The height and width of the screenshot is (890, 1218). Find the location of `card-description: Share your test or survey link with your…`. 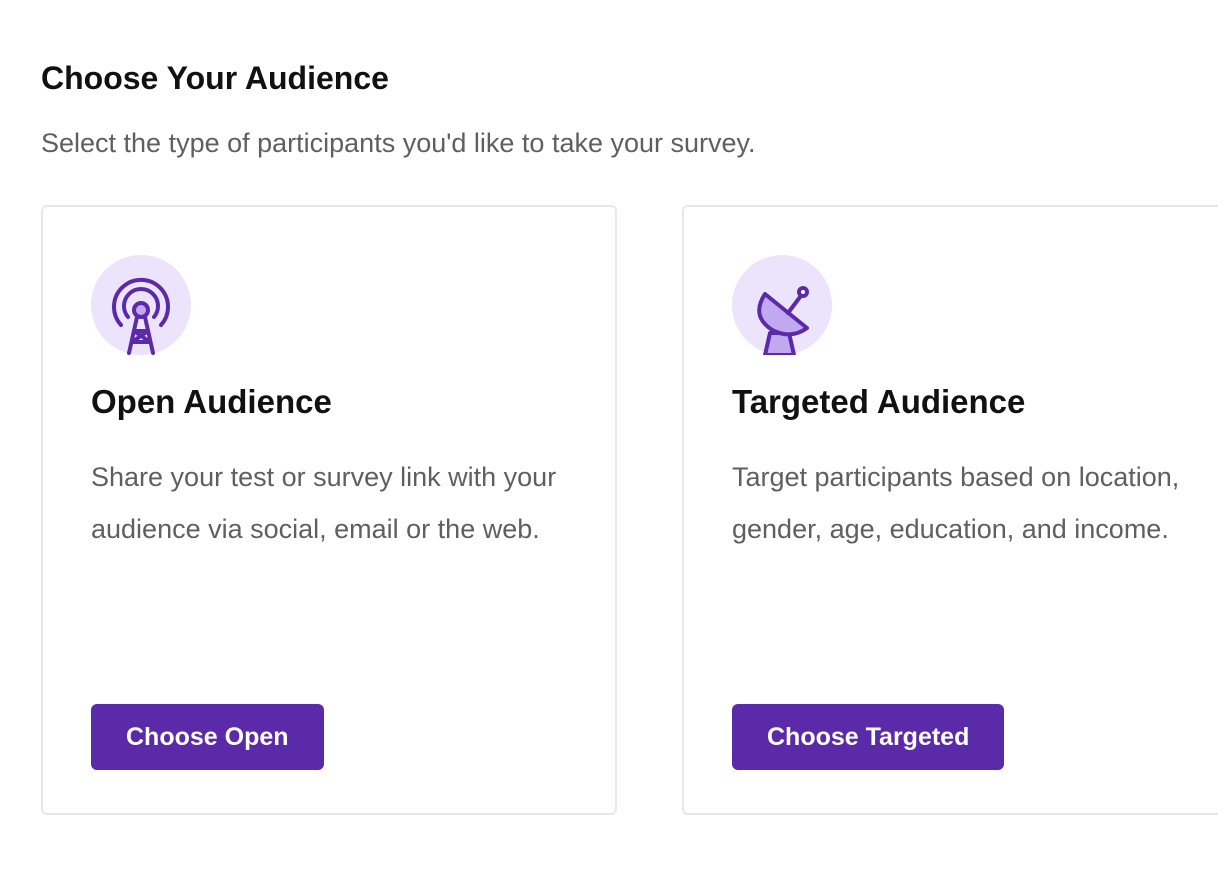

card-description: Share your test or survey link with your… is located at coordinates (324, 503).